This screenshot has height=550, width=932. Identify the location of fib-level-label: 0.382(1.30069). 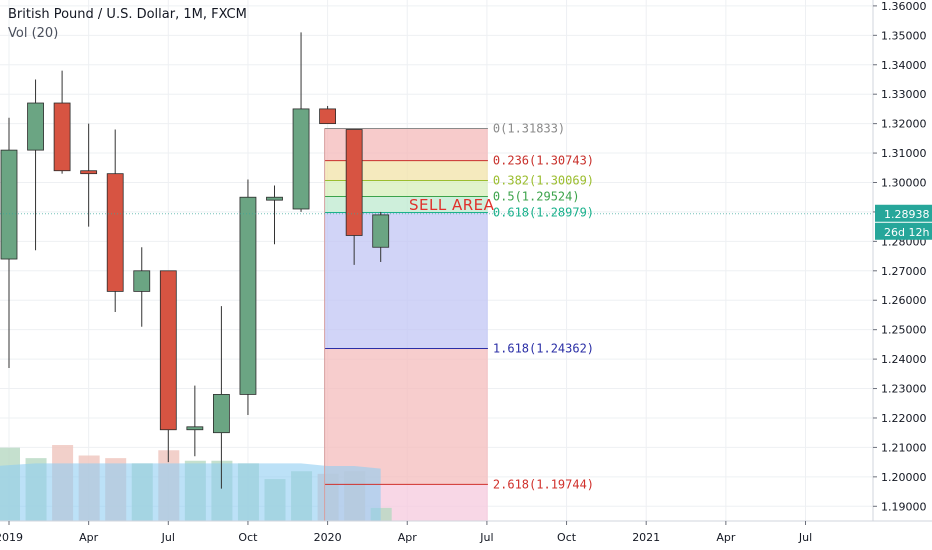
(543, 180).